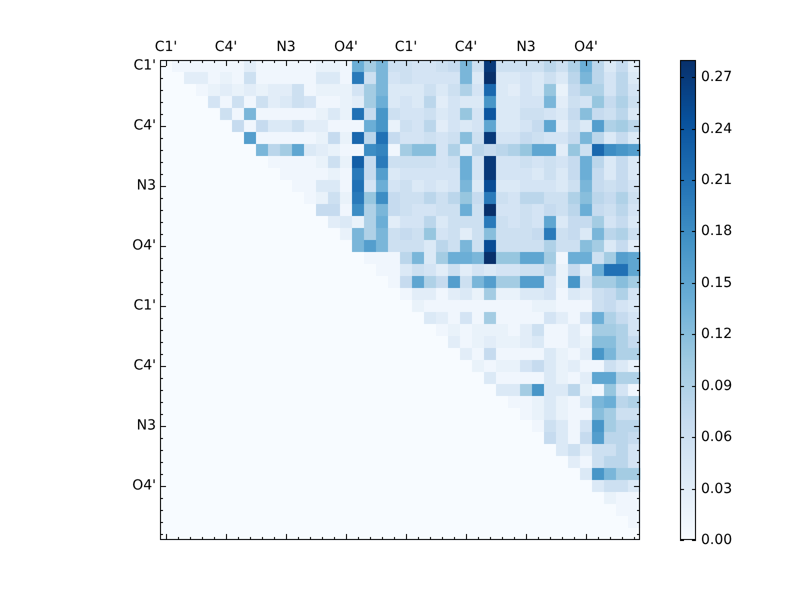 This screenshot has height=600, width=800. Describe the element at coordinates (716, 334) in the screenshot. I see `color-bar-label: 0.12` at that location.